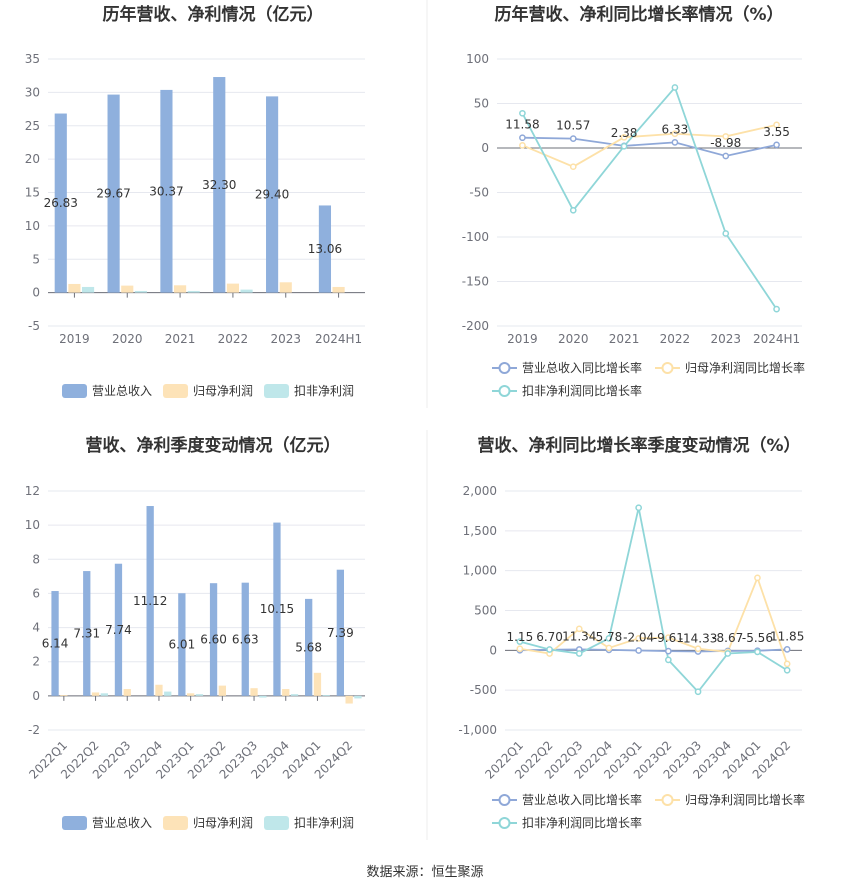 The width and height of the screenshot is (850, 891). What do you see at coordinates (475, 326) in the screenshot?
I see `y-tick-label: -200` at bounding box center [475, 326].